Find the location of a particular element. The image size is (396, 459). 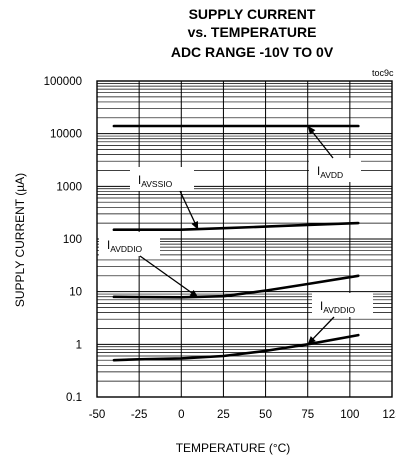

x-tick-label: 25 is located at coordinates (223, 415).